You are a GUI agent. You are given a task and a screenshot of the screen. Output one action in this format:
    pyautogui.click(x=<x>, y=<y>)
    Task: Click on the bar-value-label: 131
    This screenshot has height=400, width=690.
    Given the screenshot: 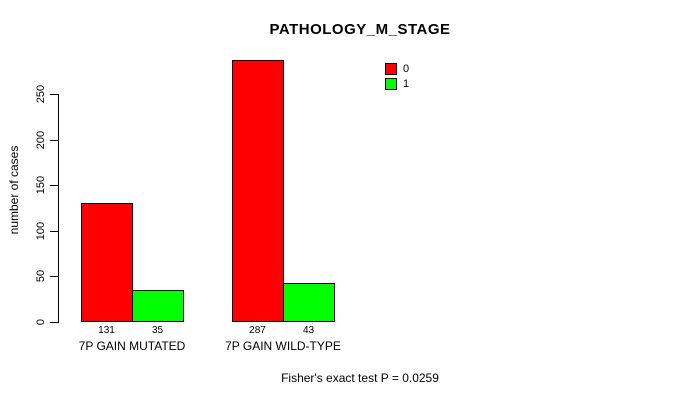 What is the action you would take?
    pyautogui.click(x=106, y=330)
    